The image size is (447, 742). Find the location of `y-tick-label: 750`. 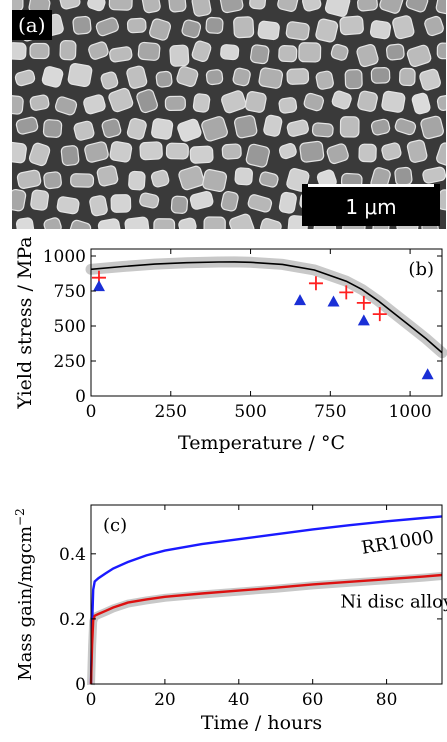

y-tick-label: 750 is located at coordinates (70, 292).